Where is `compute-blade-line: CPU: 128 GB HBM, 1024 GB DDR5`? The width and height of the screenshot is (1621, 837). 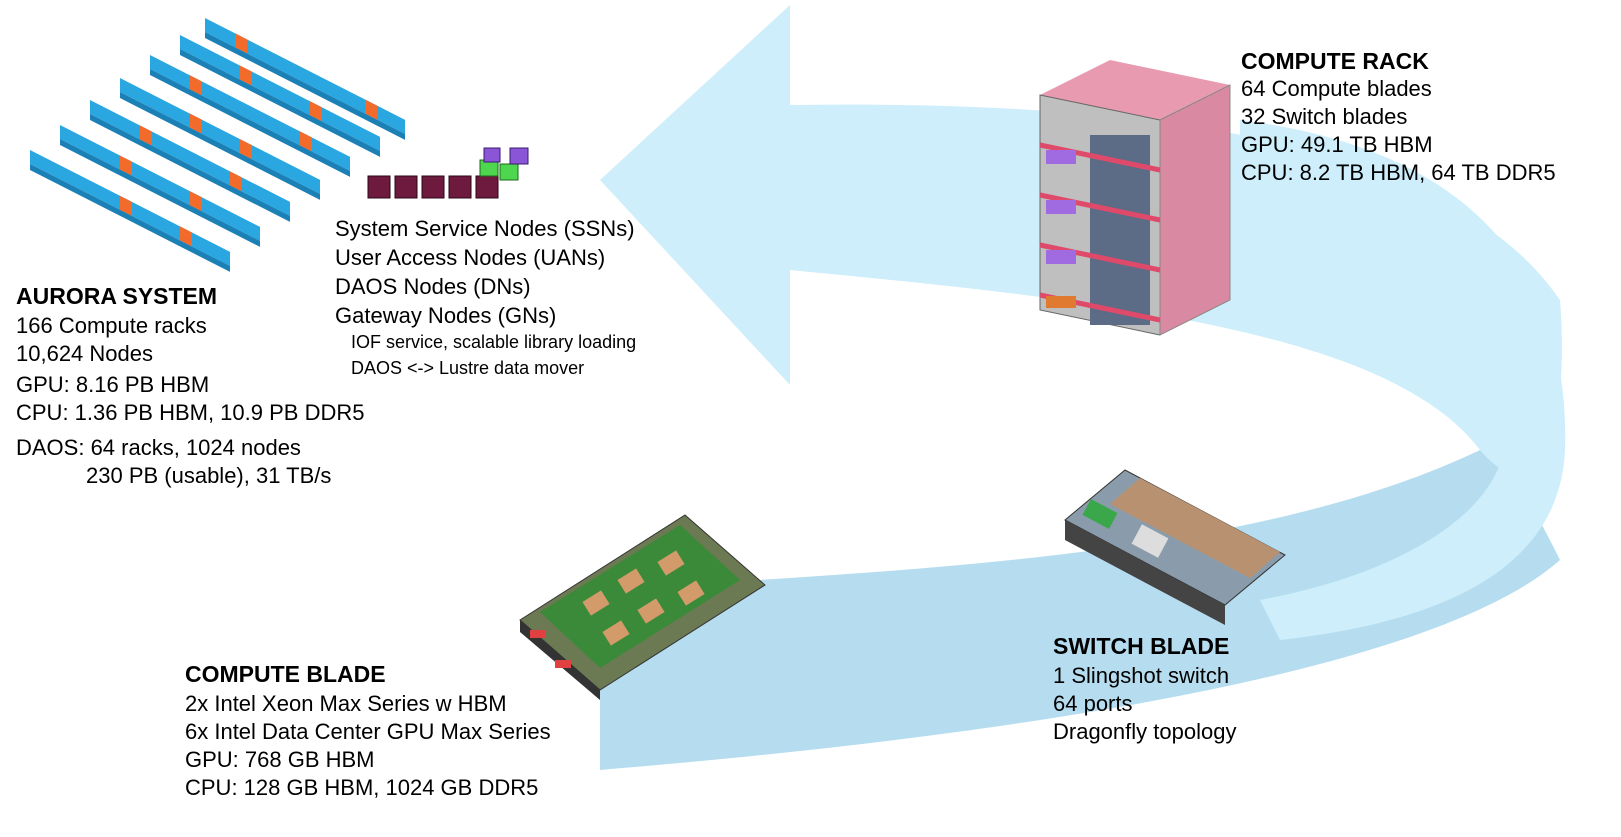
compute-blade-line: CPU: 128 GB HBM, 1024 GB DDR5 is located at coordinates (362, 787).